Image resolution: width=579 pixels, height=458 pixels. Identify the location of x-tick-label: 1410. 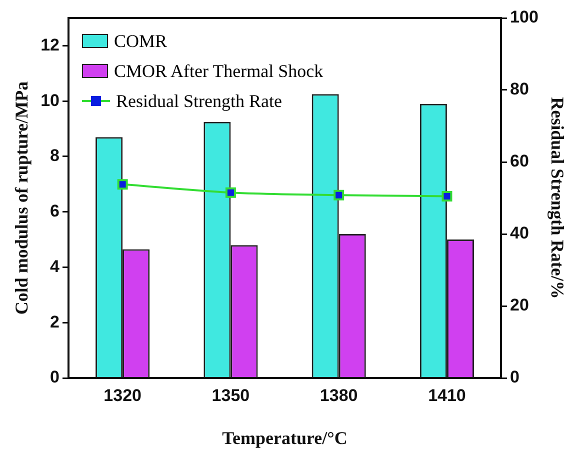
(447, 395).